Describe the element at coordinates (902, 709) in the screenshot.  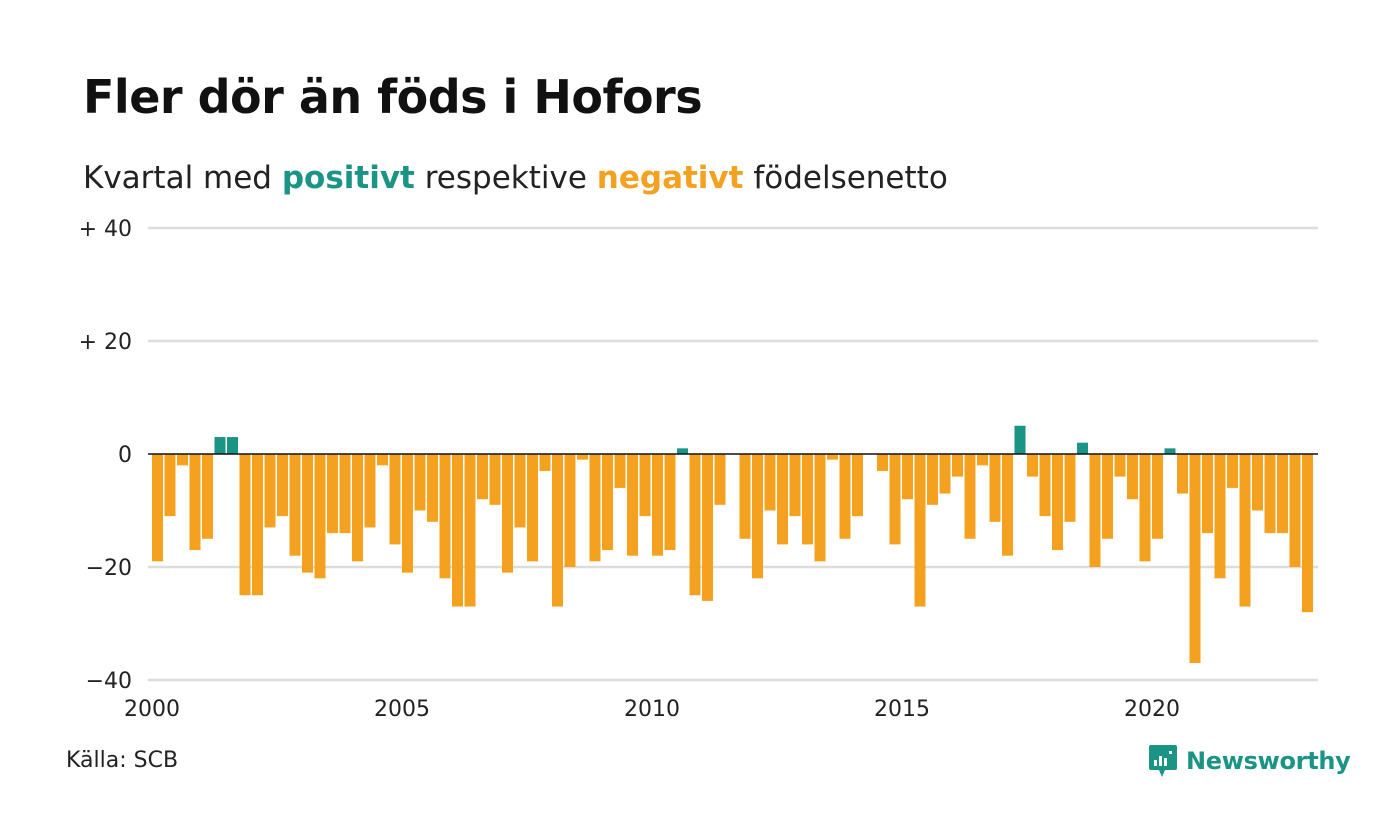
I see `x-tick-label: 2015` at that location.